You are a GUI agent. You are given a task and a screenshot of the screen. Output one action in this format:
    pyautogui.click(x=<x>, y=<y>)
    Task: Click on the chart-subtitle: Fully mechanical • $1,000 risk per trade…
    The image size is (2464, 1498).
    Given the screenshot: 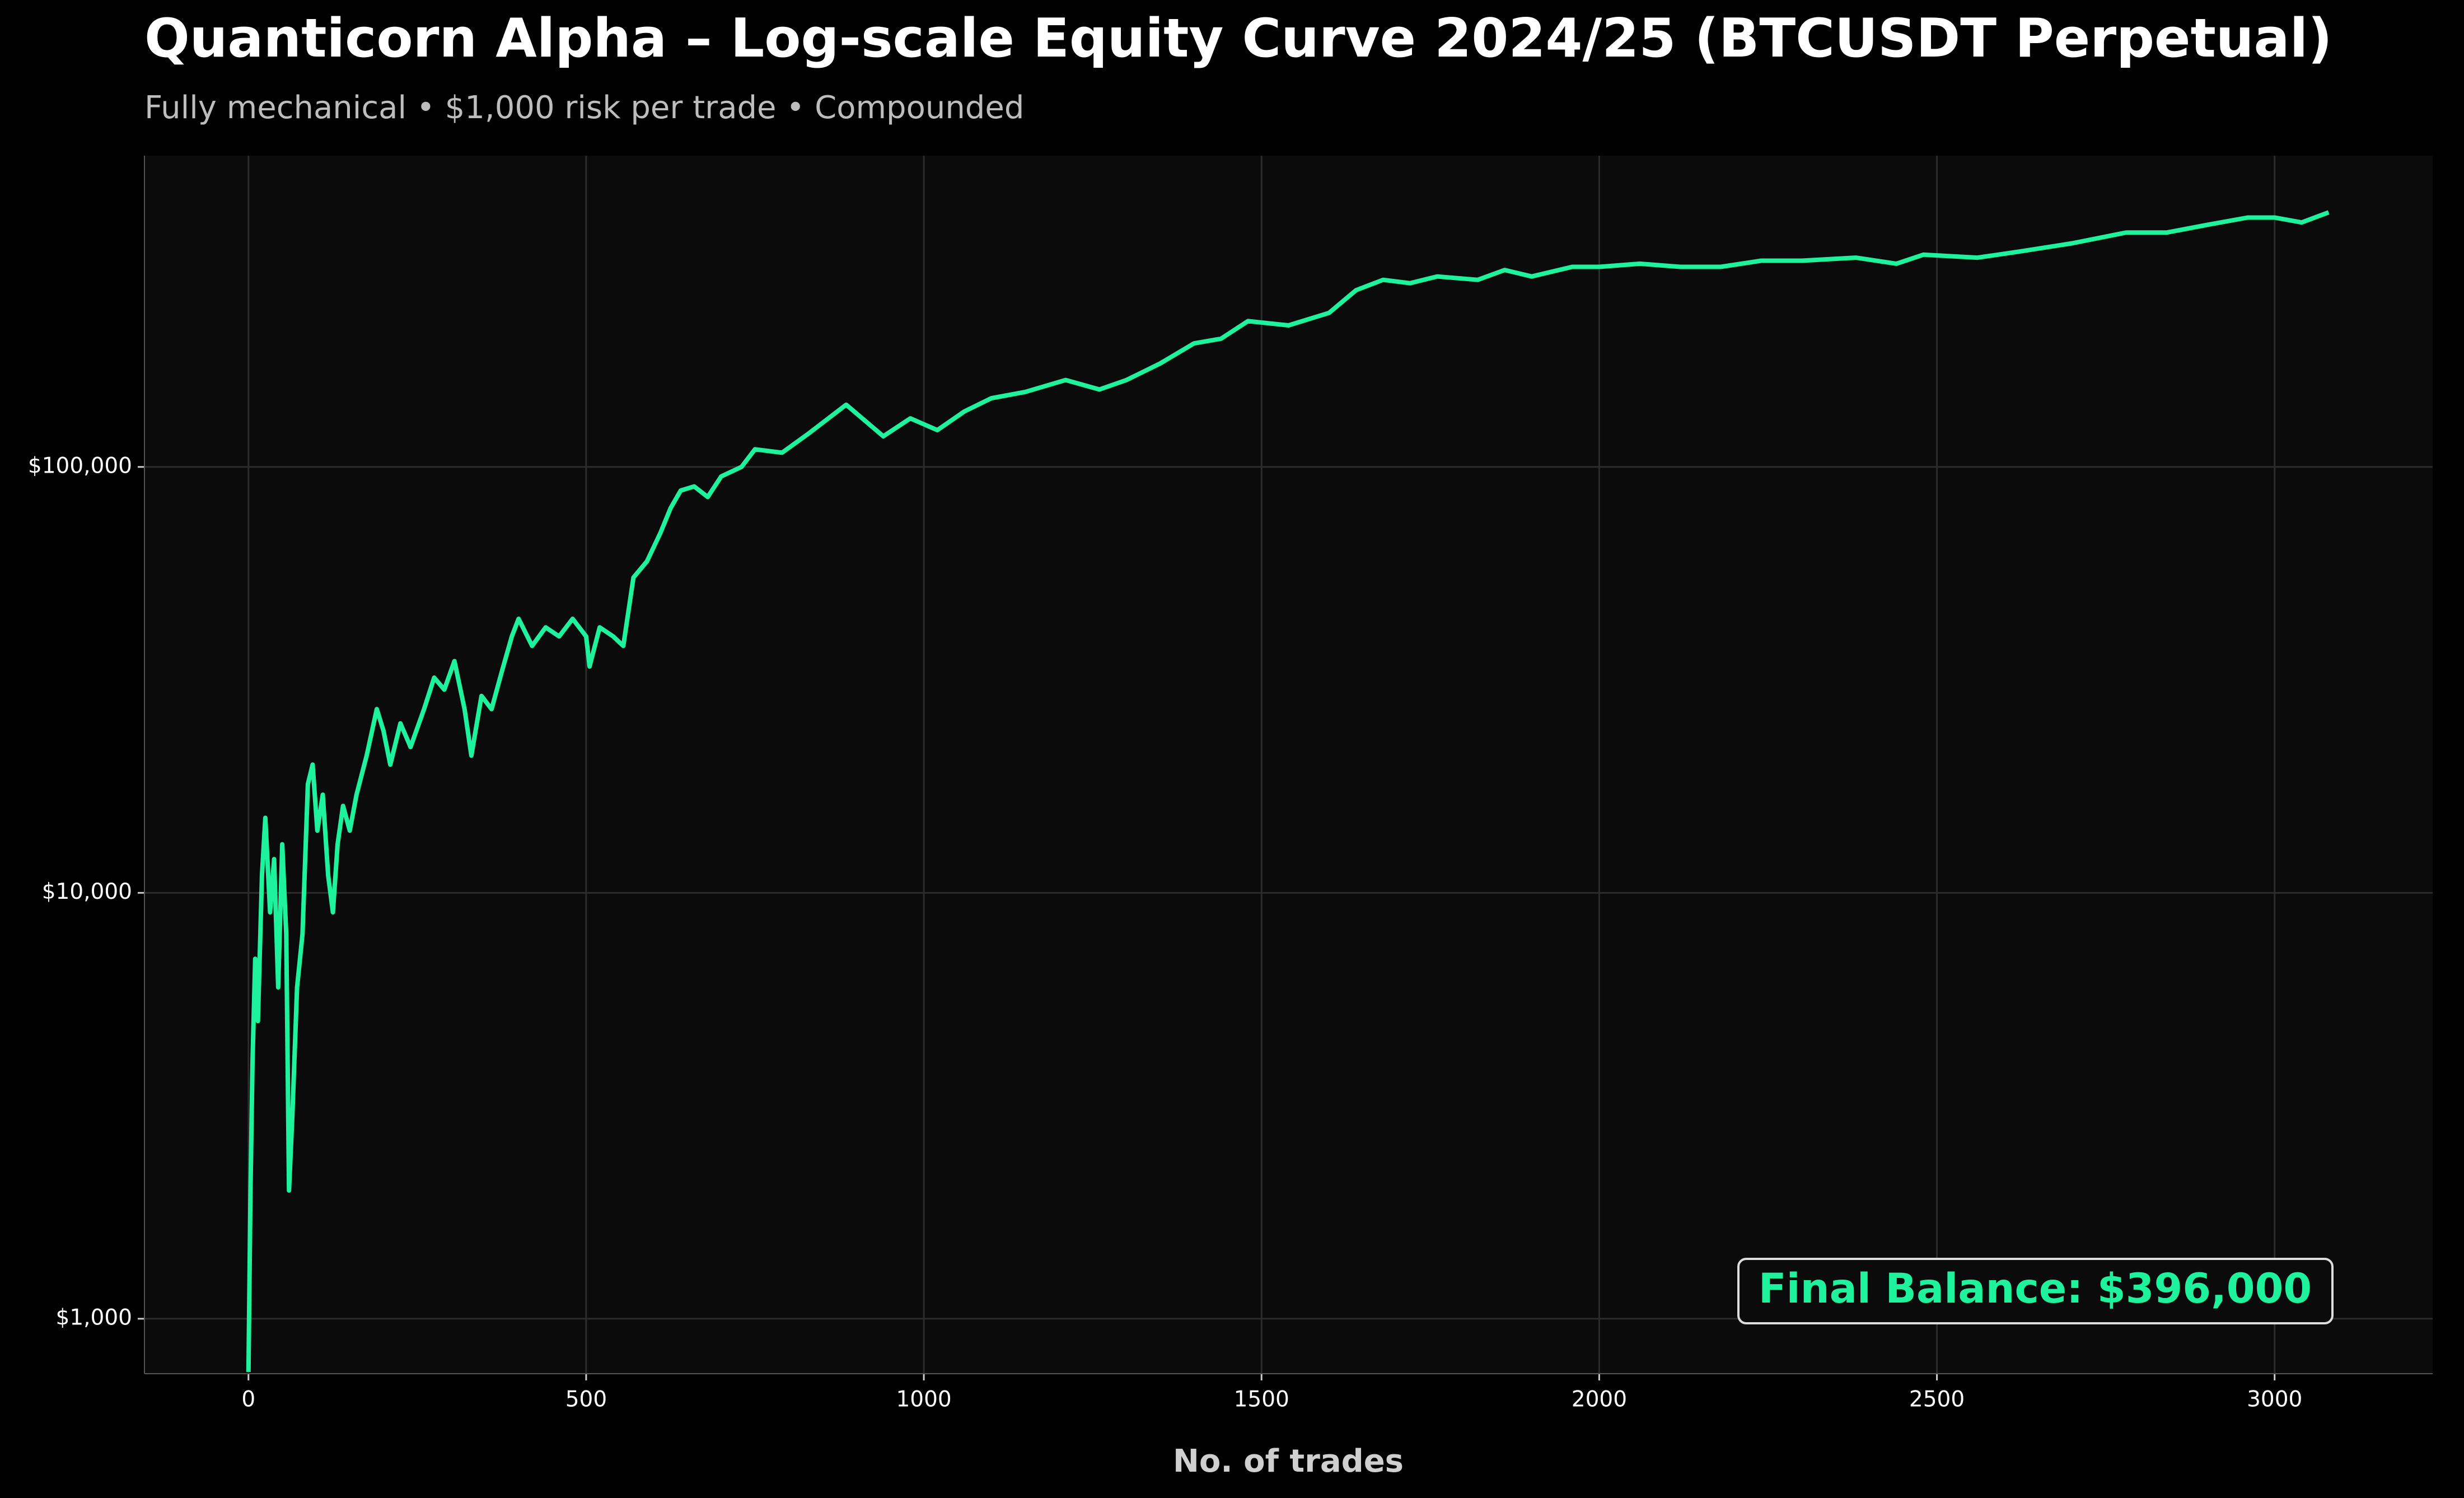 What is the action you would take?
    pyautogui.click(x=584, y=108)
    